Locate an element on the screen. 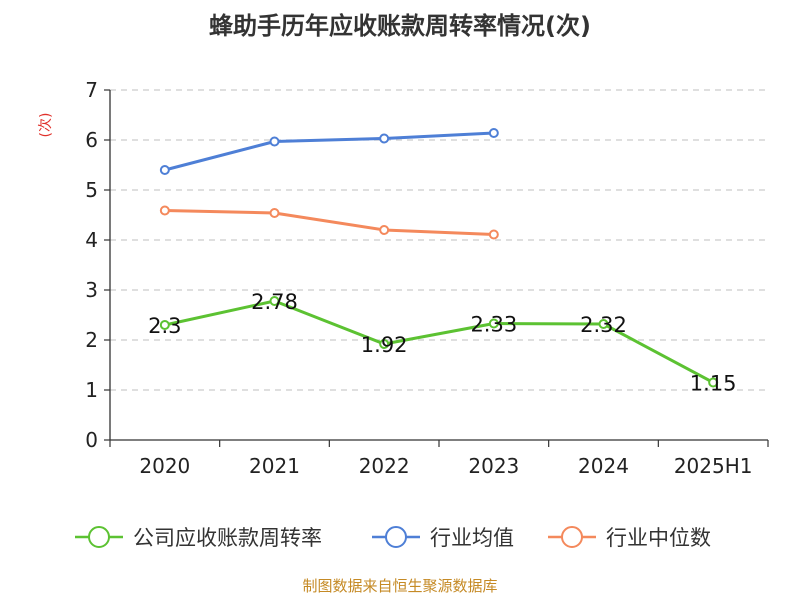 Image resolution: width=800 pixels, height=600 pixels. x-tick-label: 2024 is located at coordinates (603, 466).